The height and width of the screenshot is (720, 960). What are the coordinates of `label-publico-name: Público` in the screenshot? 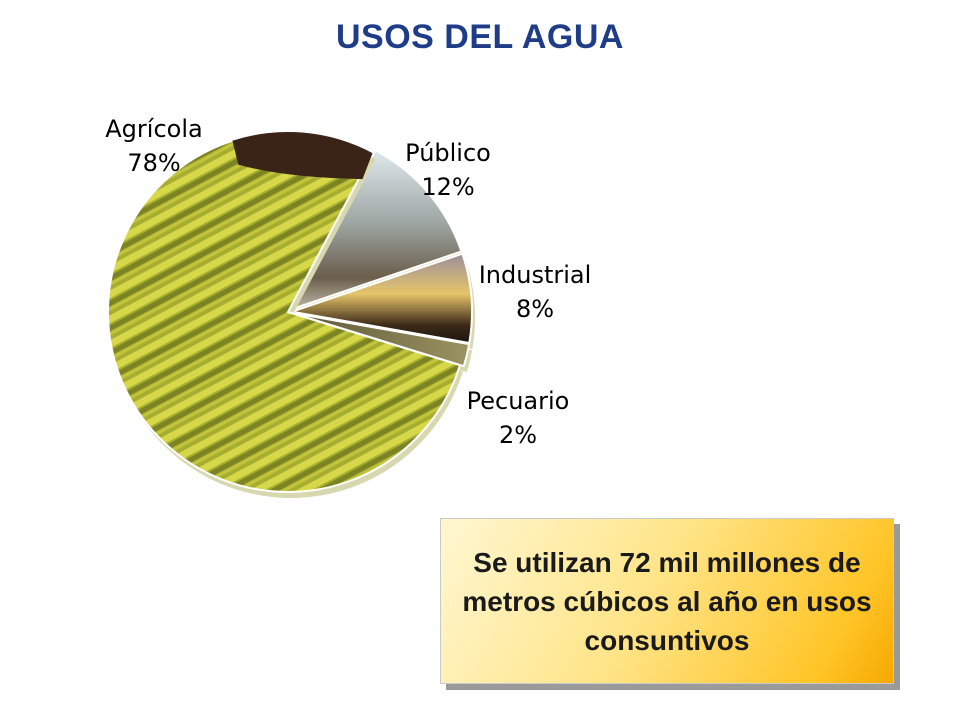 It's located at (448, 153).